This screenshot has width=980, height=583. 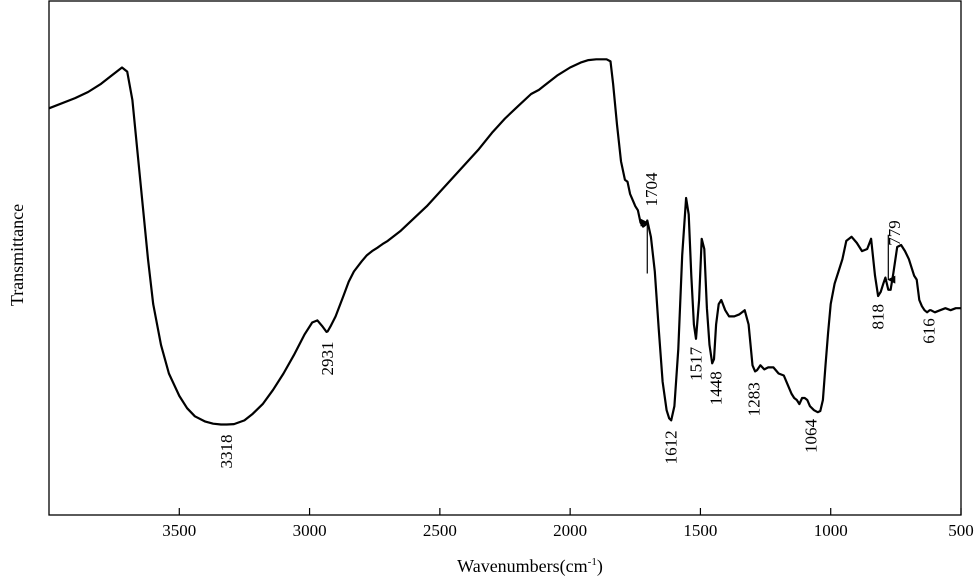 What do you see at coordinates (831, 530) in the screenshot?
I see `x-tick-label: 1000` at bounding box center [831, 530].